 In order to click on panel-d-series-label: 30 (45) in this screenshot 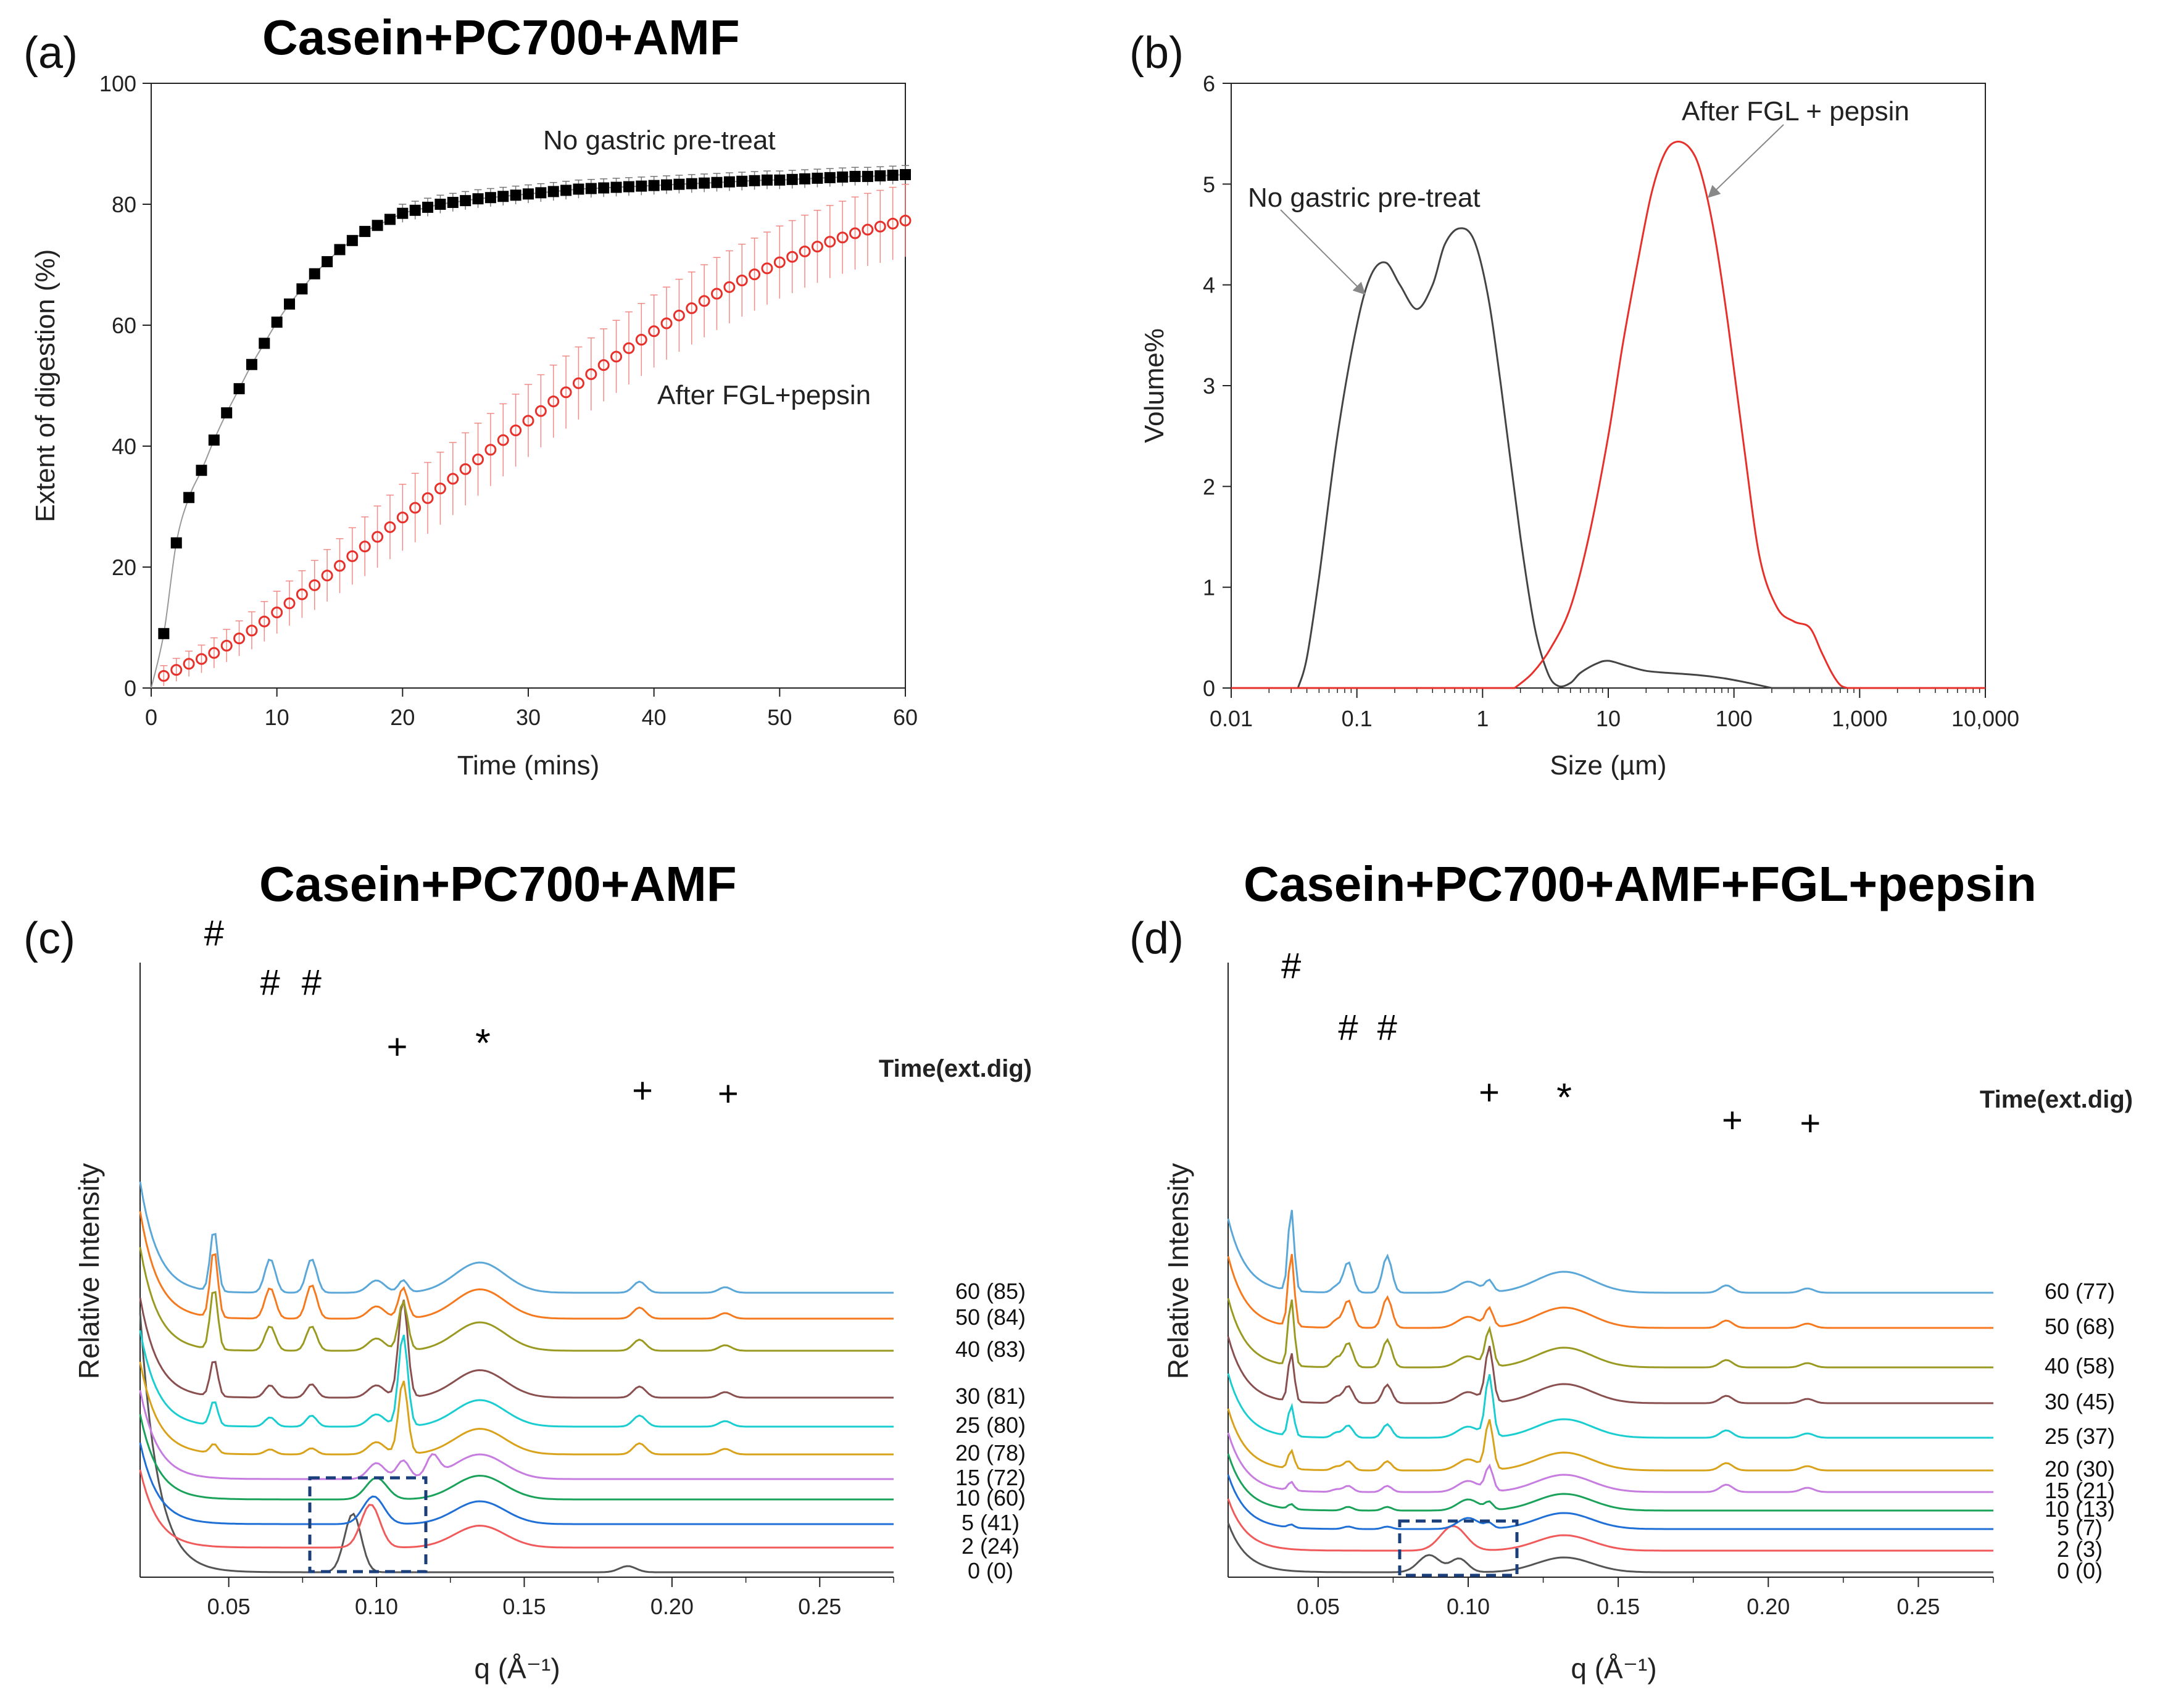, I will do `click(2080, 1402)`.